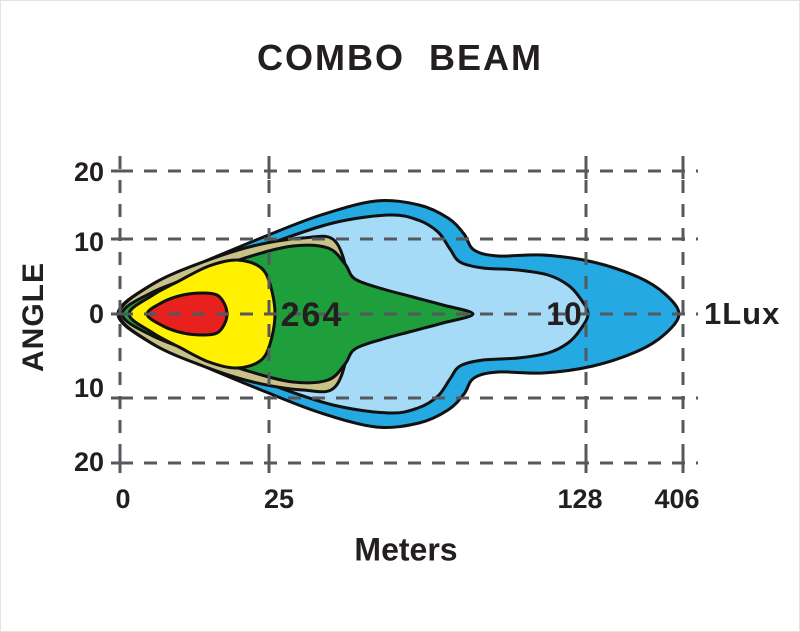  Describe the element at coordinates (96, 314) in the screenshot. I see `y-tick-0: 0` at that location.